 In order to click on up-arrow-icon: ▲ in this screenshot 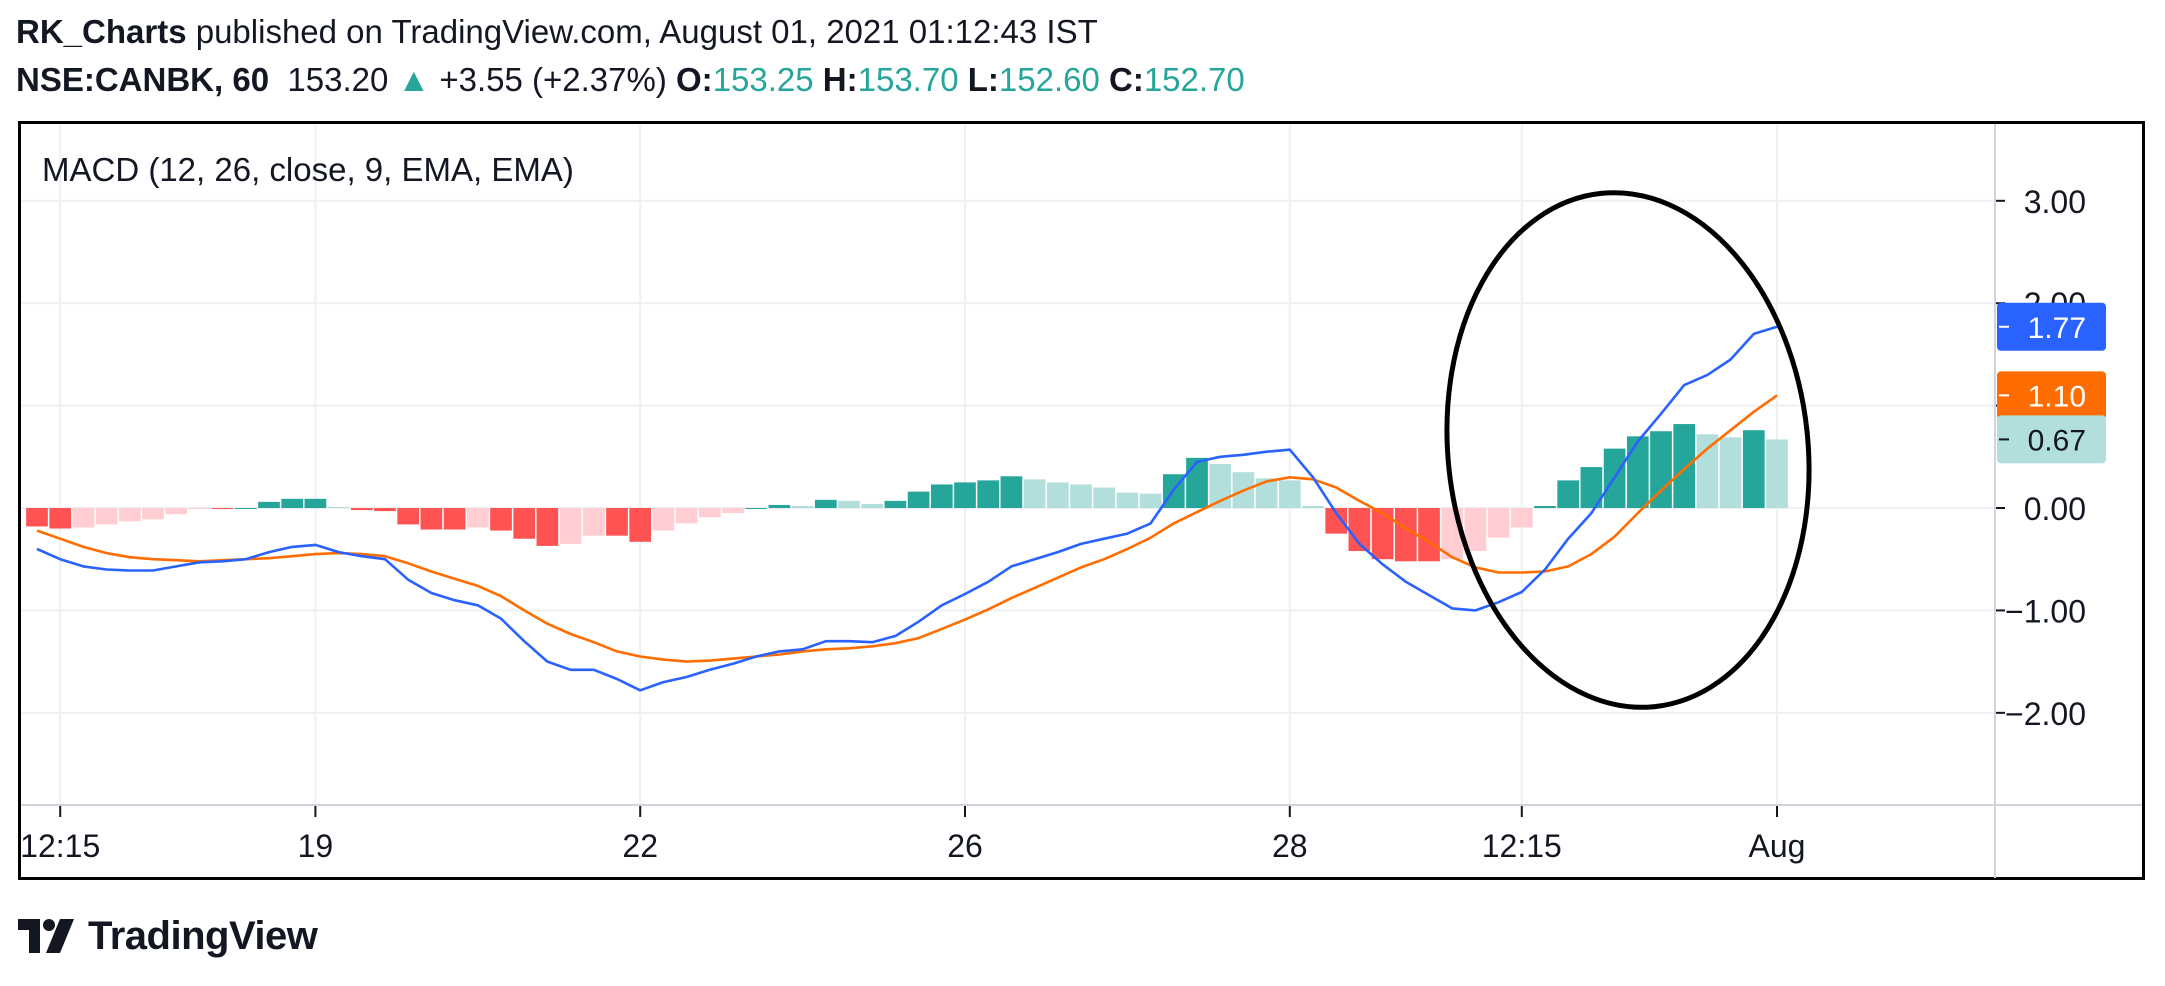, I will do `click(414, 79)`.